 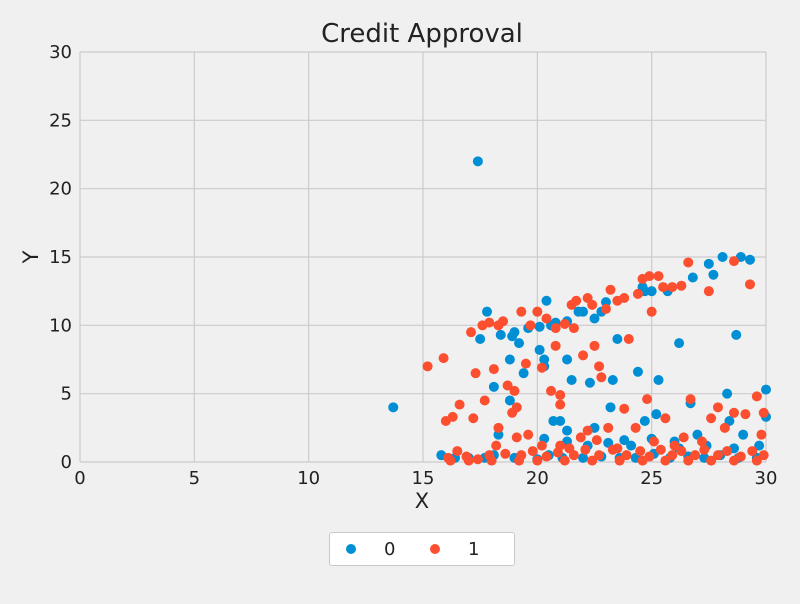 What do you see at coordinates (79, 478) in the screenshot?
I see `x-tick-label: 0` at bounding box center [79, 478].